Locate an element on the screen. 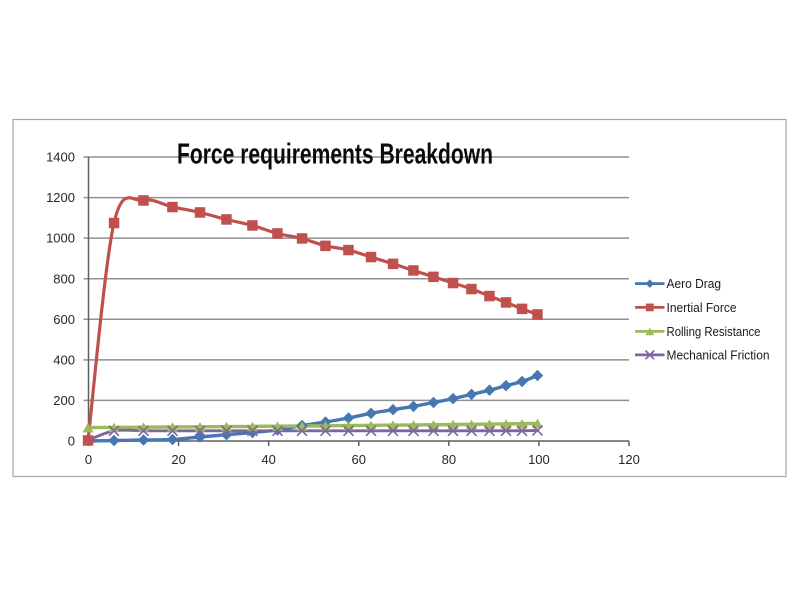  svg-text: 200 is located at coordinates (64, 400).